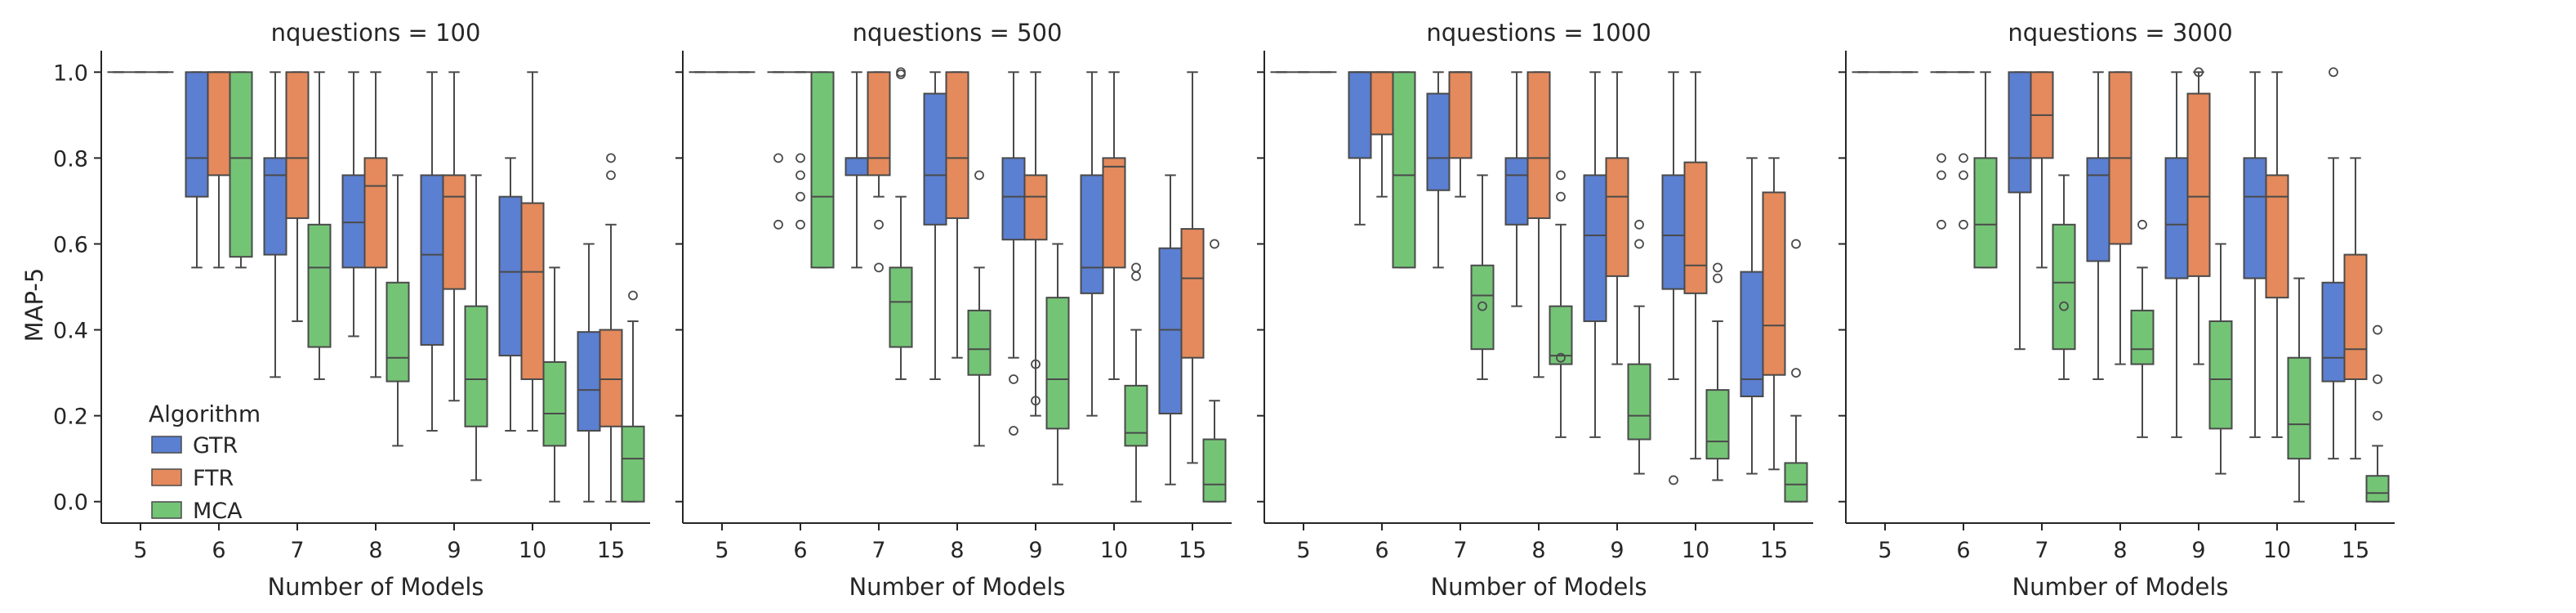  I want to click on y-tick-label: 0.4, so click(70, 331).